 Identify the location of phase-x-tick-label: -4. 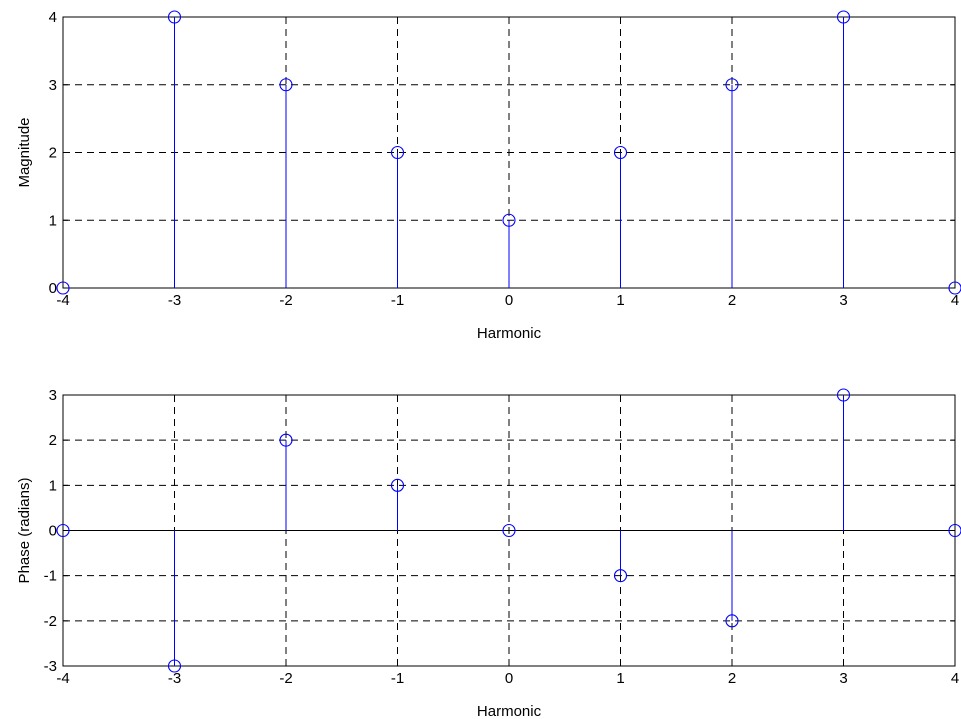
(62, 678).